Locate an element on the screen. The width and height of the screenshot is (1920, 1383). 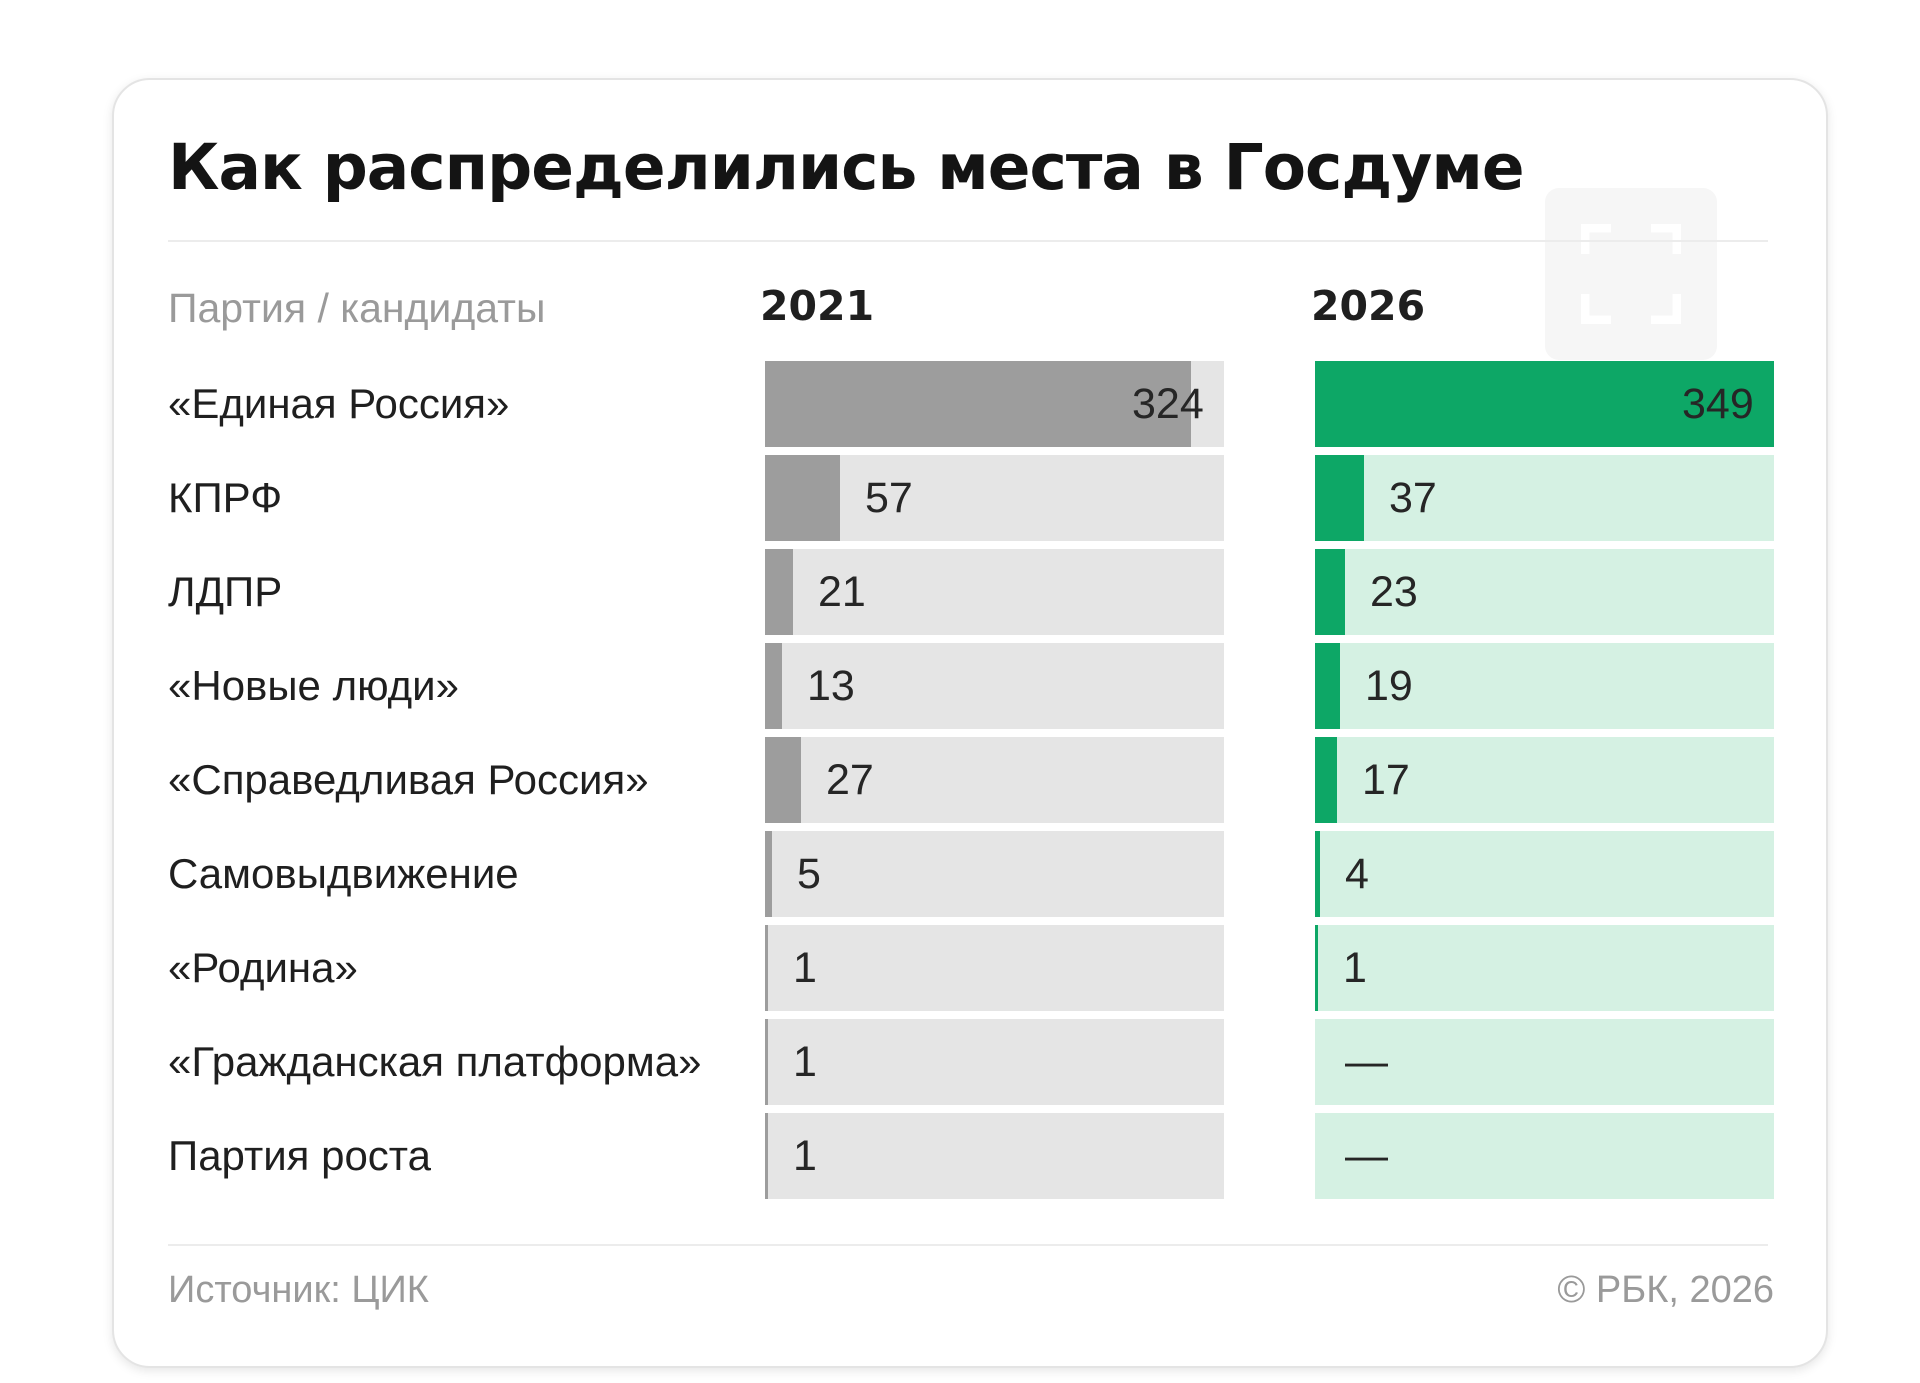
party-label: «Единая Россия» is located at coordinates (339, 403).